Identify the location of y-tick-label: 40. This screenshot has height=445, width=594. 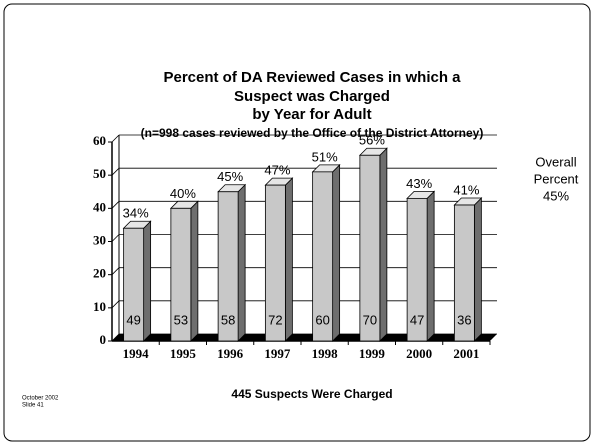
(99, 206).